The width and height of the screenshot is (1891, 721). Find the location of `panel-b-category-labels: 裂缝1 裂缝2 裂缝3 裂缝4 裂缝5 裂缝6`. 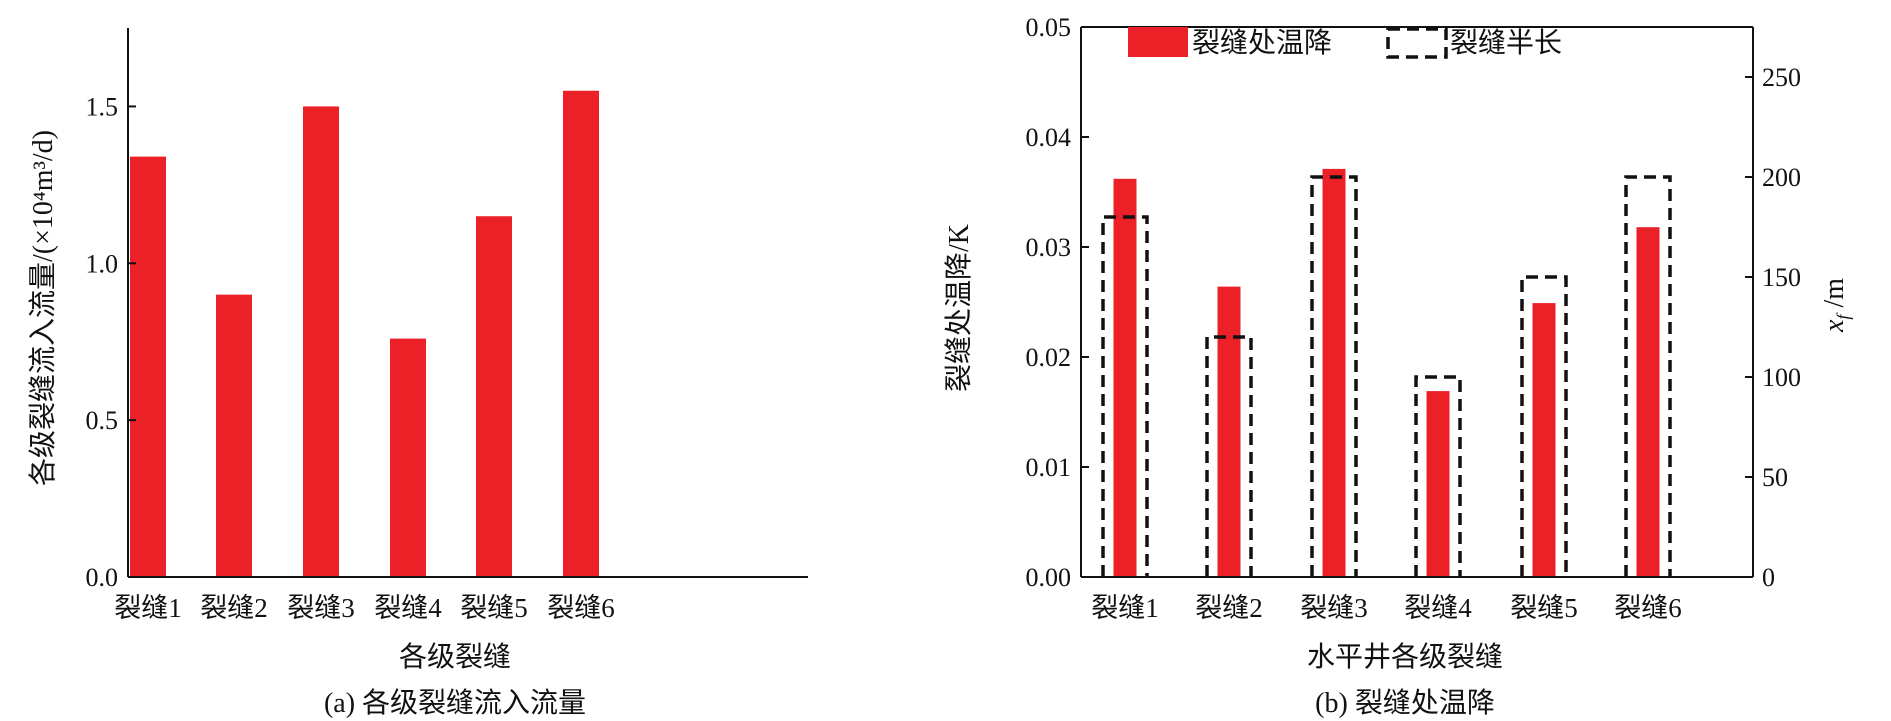

panel-b-category-labels: 裂缝1 裂缝2 裂缝3 裂缝4 裂缝5 裂缝6 is located at coordinates (1386, 608).